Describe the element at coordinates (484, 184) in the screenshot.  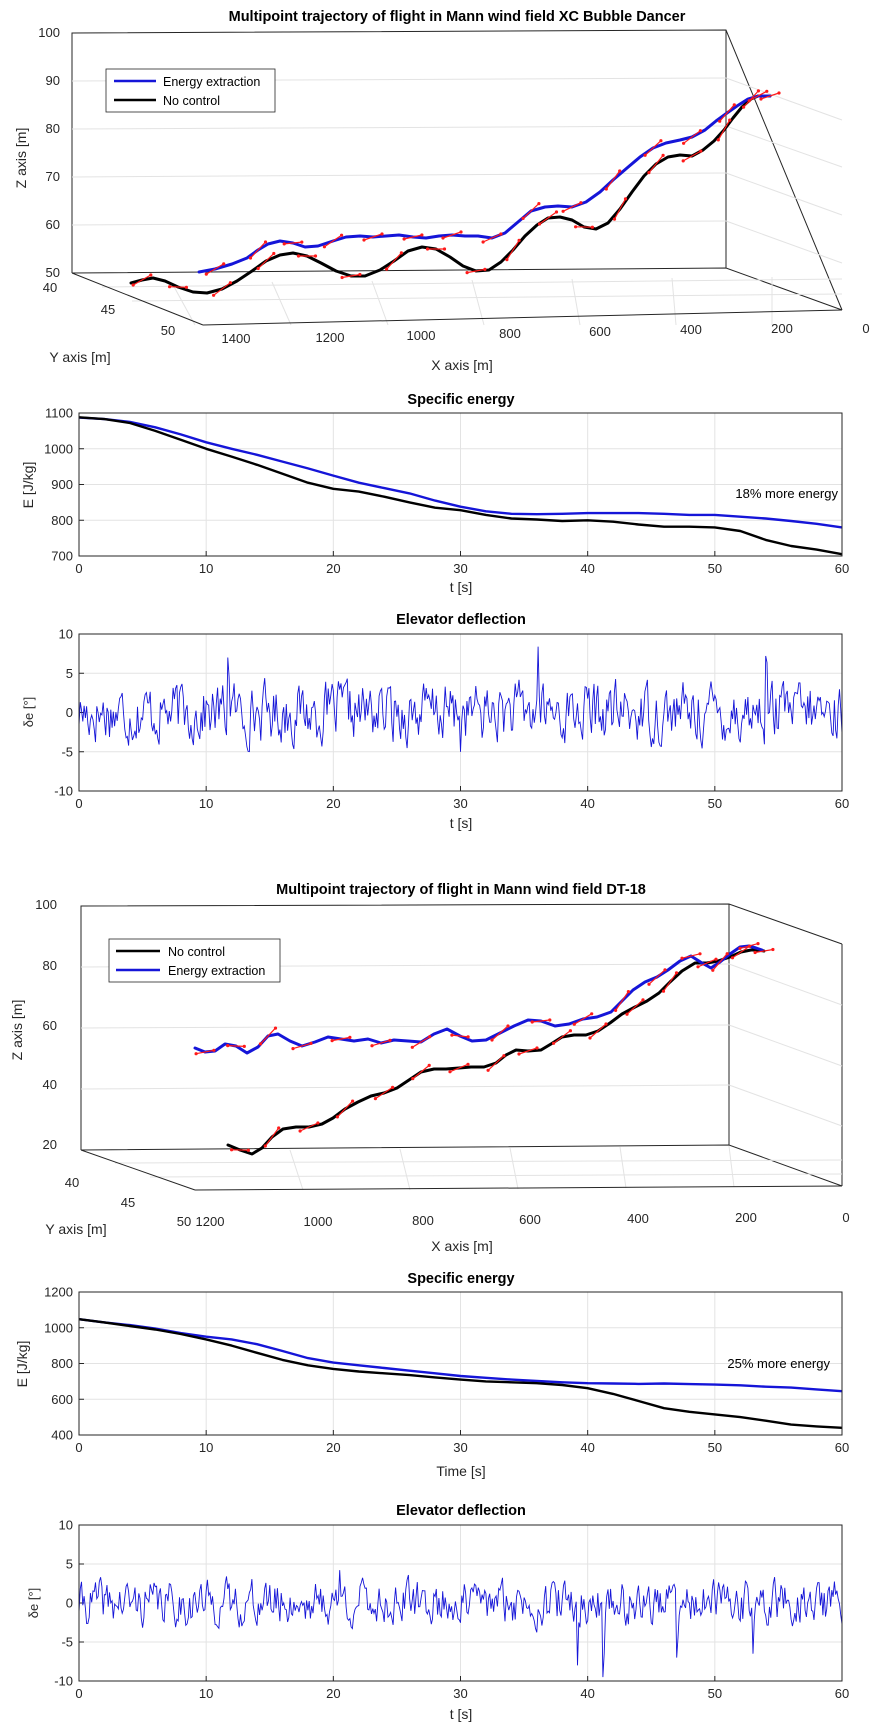
I see `trajectory-energy-extraction` at that location.